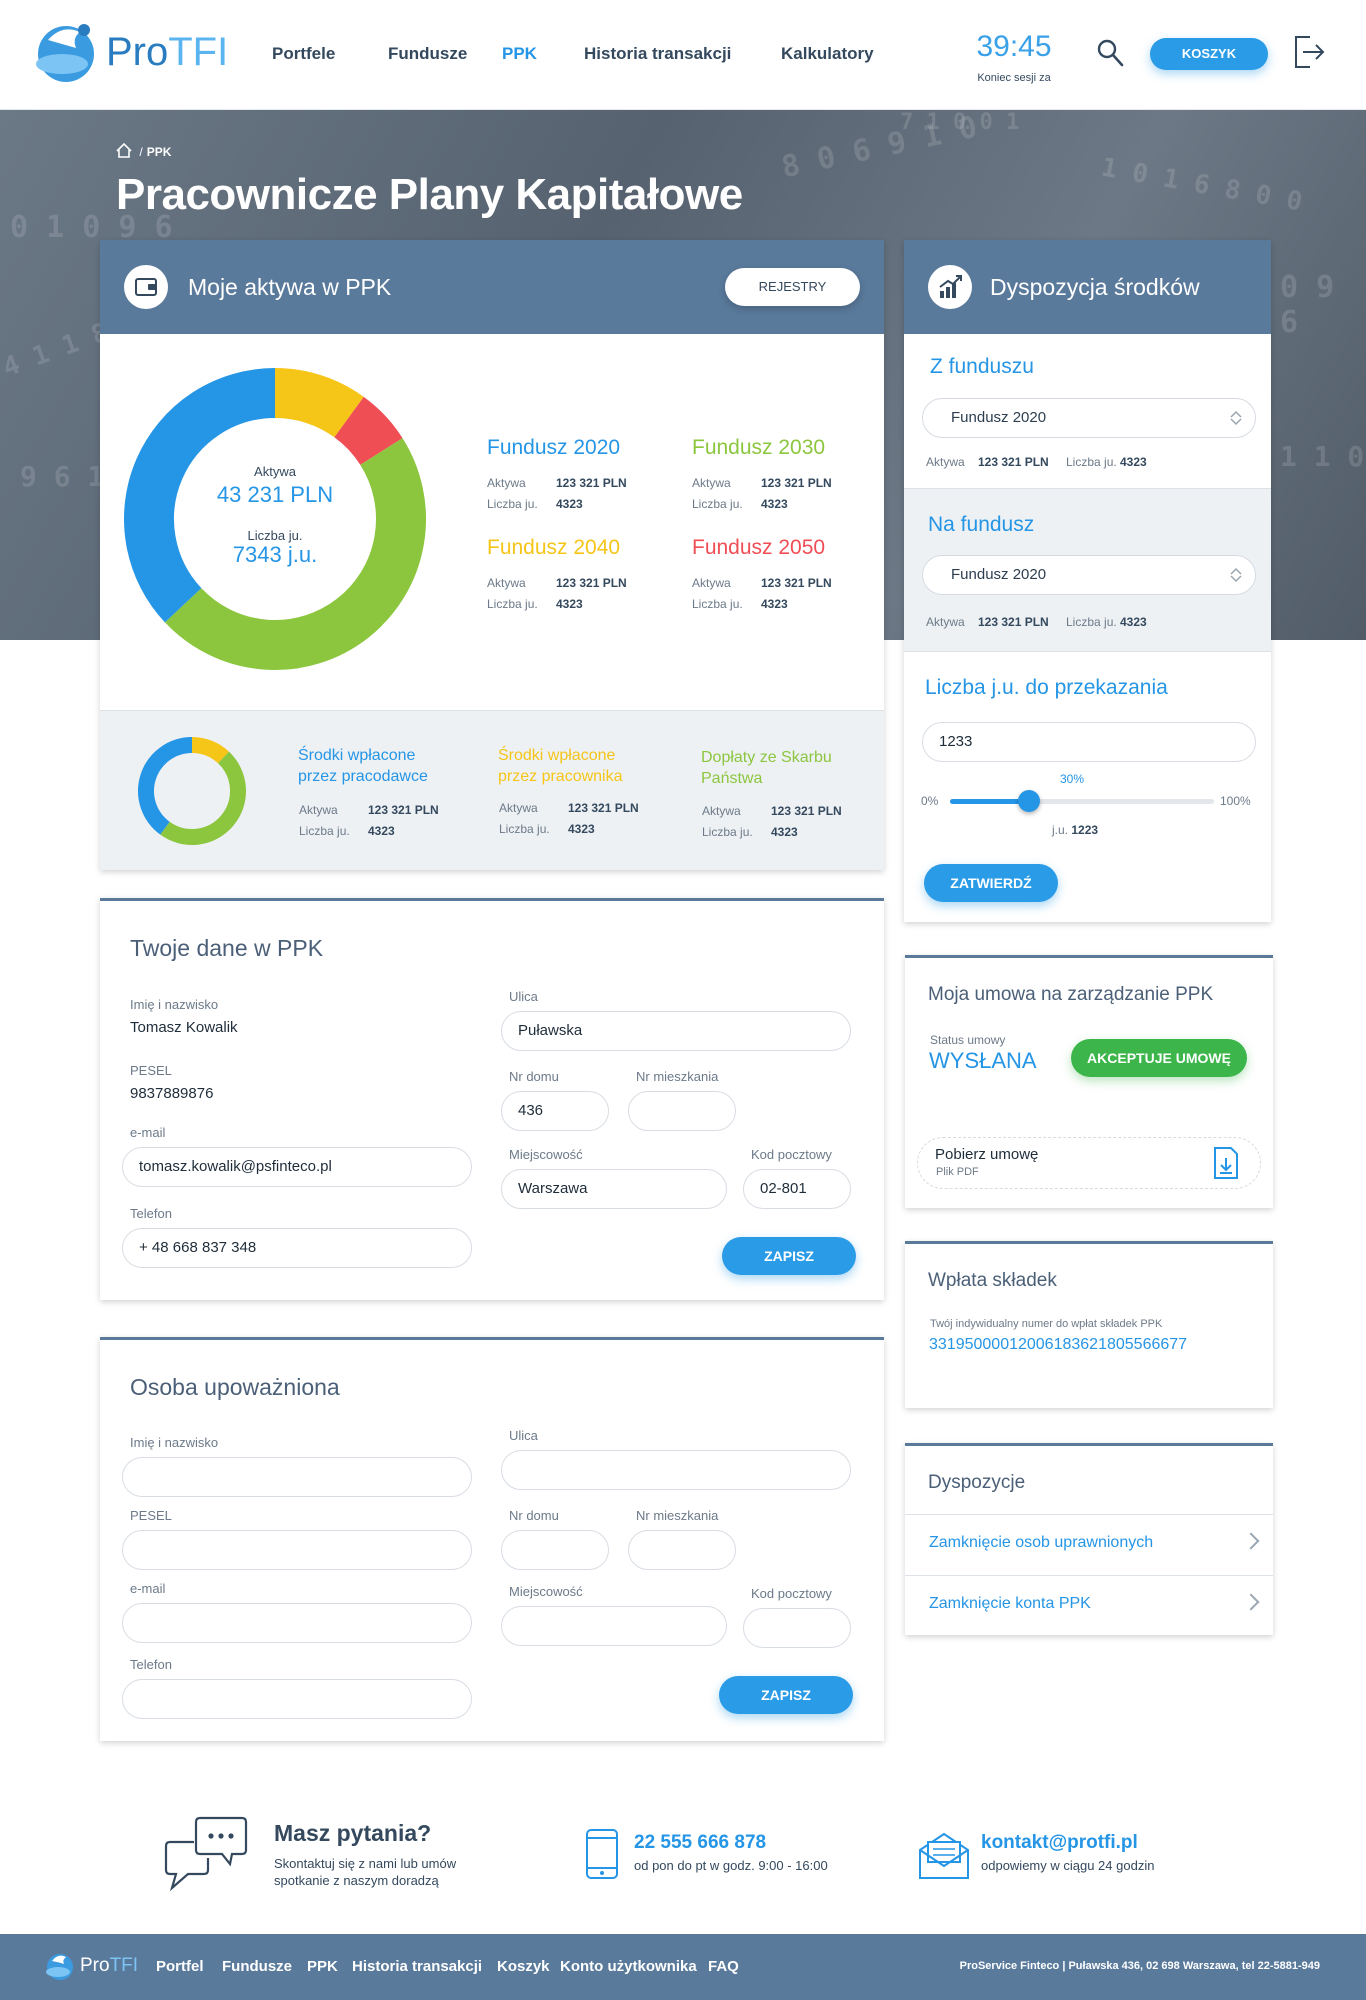 Image resolution: width=1366 pixels, height=2000 pixels. I want to click on nav-historia-transakcji: Historia transakcji, so click(658, 53).